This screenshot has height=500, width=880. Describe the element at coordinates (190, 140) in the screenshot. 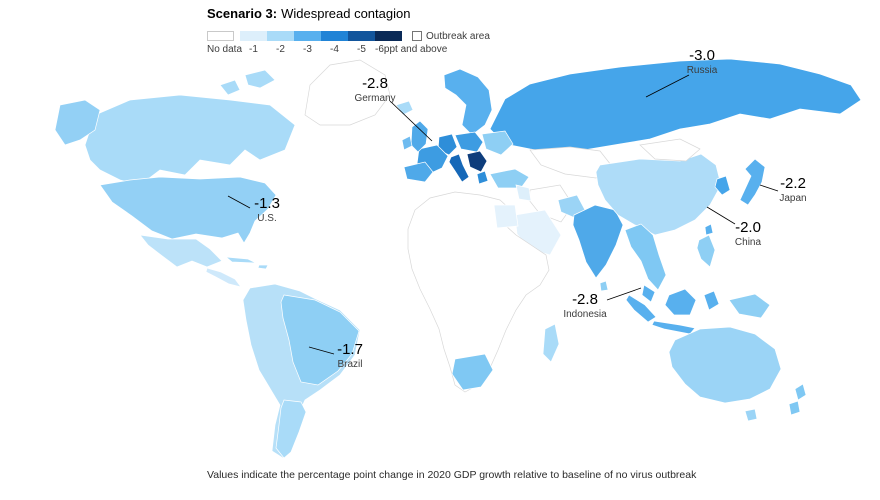

I see `country-canada` at that location.